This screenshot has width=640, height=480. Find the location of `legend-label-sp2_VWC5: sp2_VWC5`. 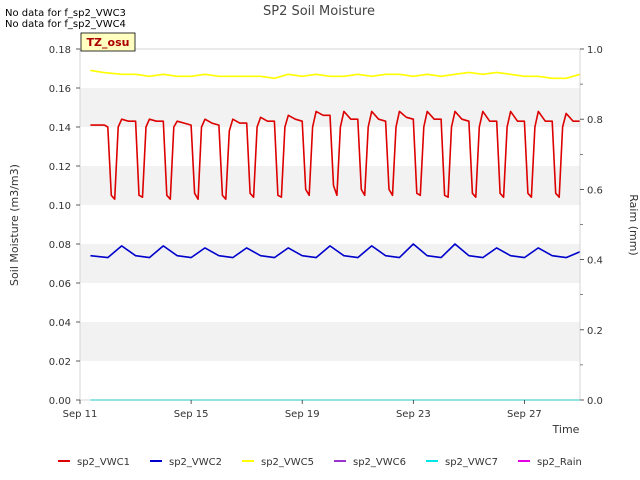

legend-label-sp2_VWC5: sp2_VWC5 is located at coordinates (287, 462).